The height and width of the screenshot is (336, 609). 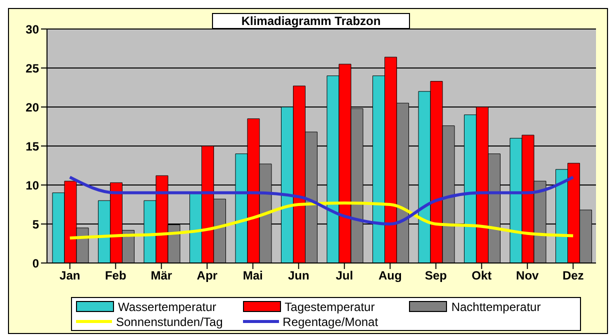 What do you see at coordinates (329, 307) in the screenshot?
I see `legend-label: Tagestemperatur` at bounding box center [329, 307].